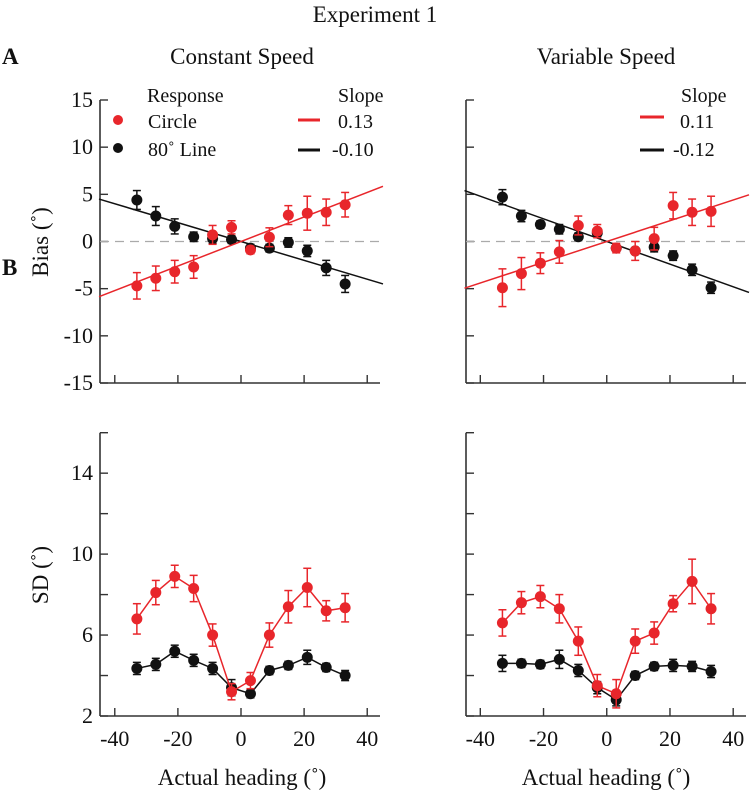 The height and width of the screenshot is (800, 750). I want to click on y-tick-label: 0, so click(87, 241).